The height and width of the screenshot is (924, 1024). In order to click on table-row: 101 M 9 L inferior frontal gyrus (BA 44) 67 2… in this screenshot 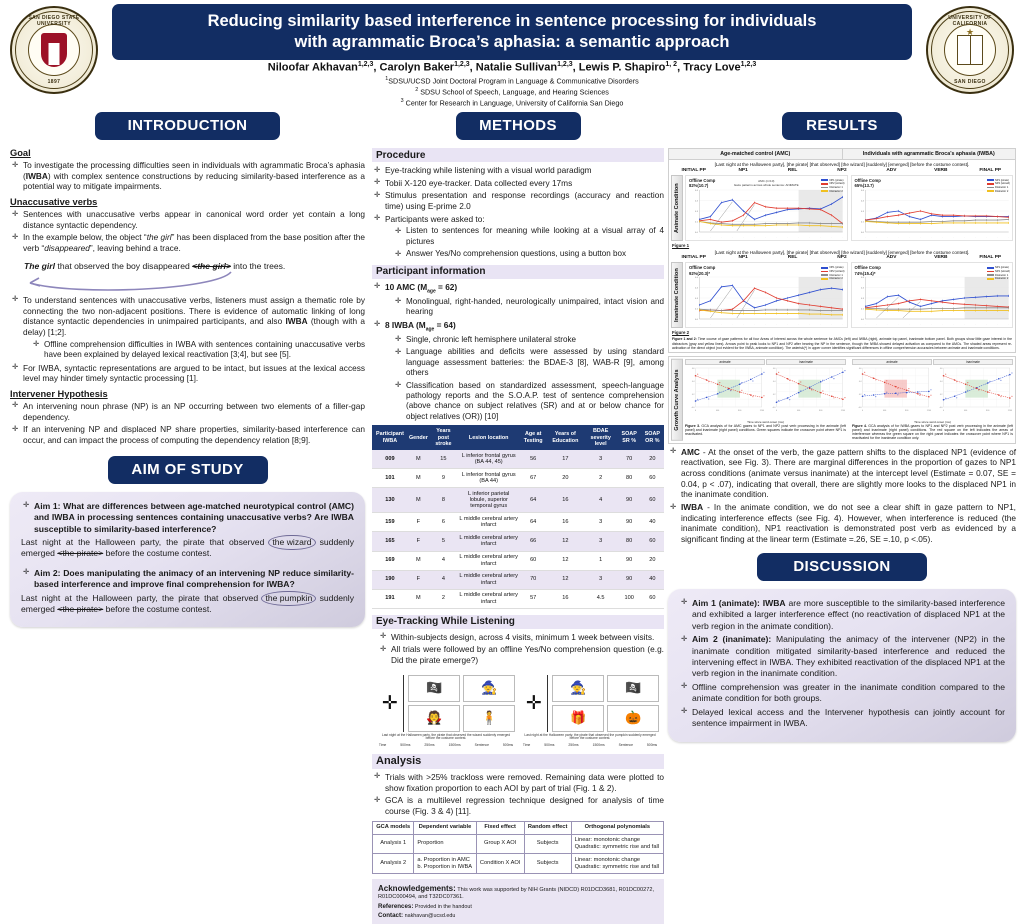, I will do `click(518, 478)`.